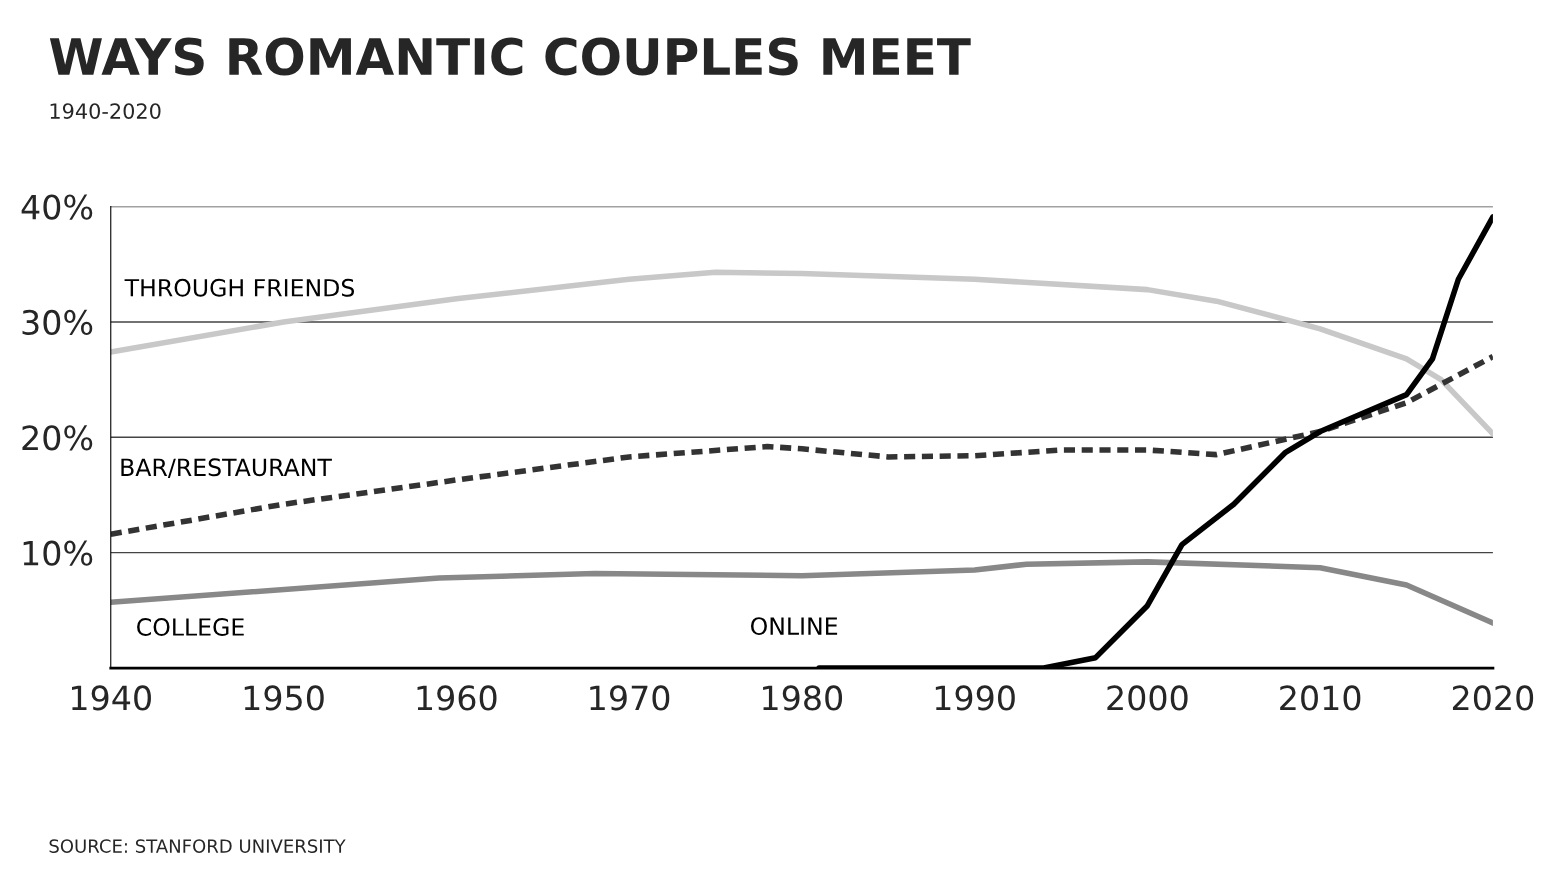 The width and height of the screenshot is (1560, 879). Describe the element at coordinates (57, 438) in the screenshot. I see `y-tick-label: 20%` at that location.